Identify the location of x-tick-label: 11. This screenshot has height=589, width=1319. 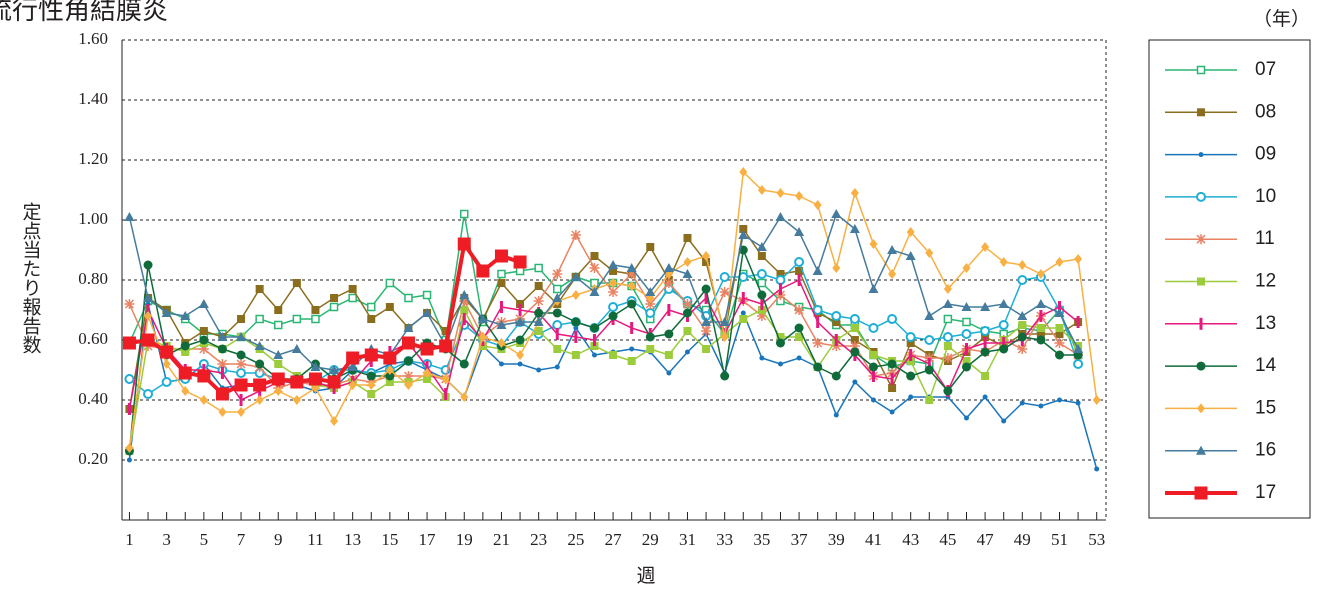
(315, 539).